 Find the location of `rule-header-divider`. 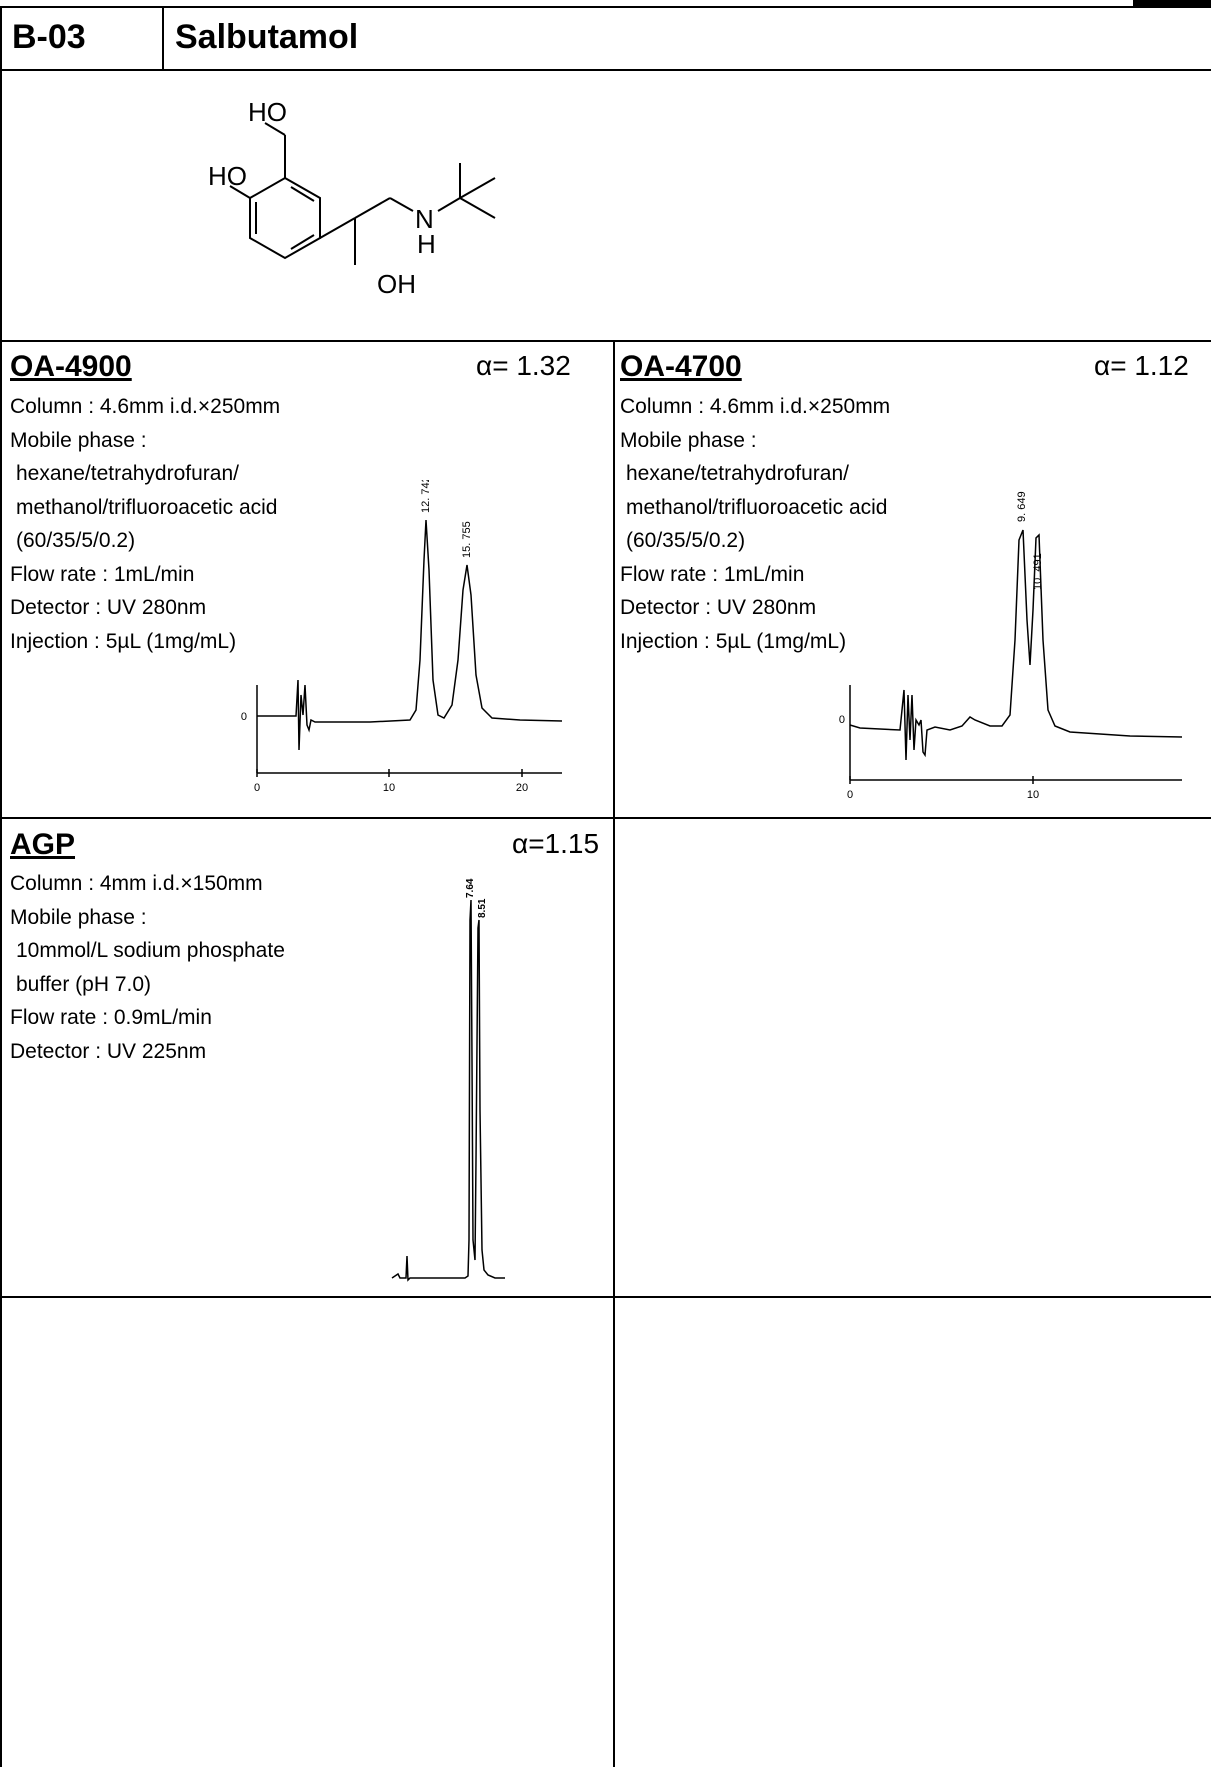

rule-header-divider is located at coordinates (163, 38).